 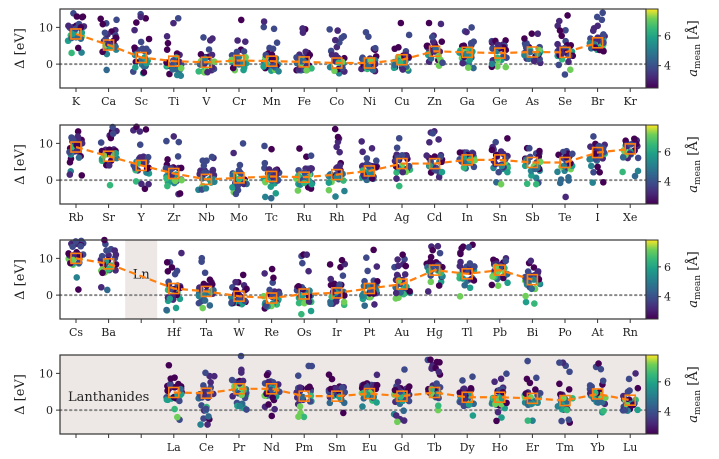 What do you see at coordinates (239, 332) in the screenshot?
I see `x-tick-label: W` at bounding box center [239, 332].